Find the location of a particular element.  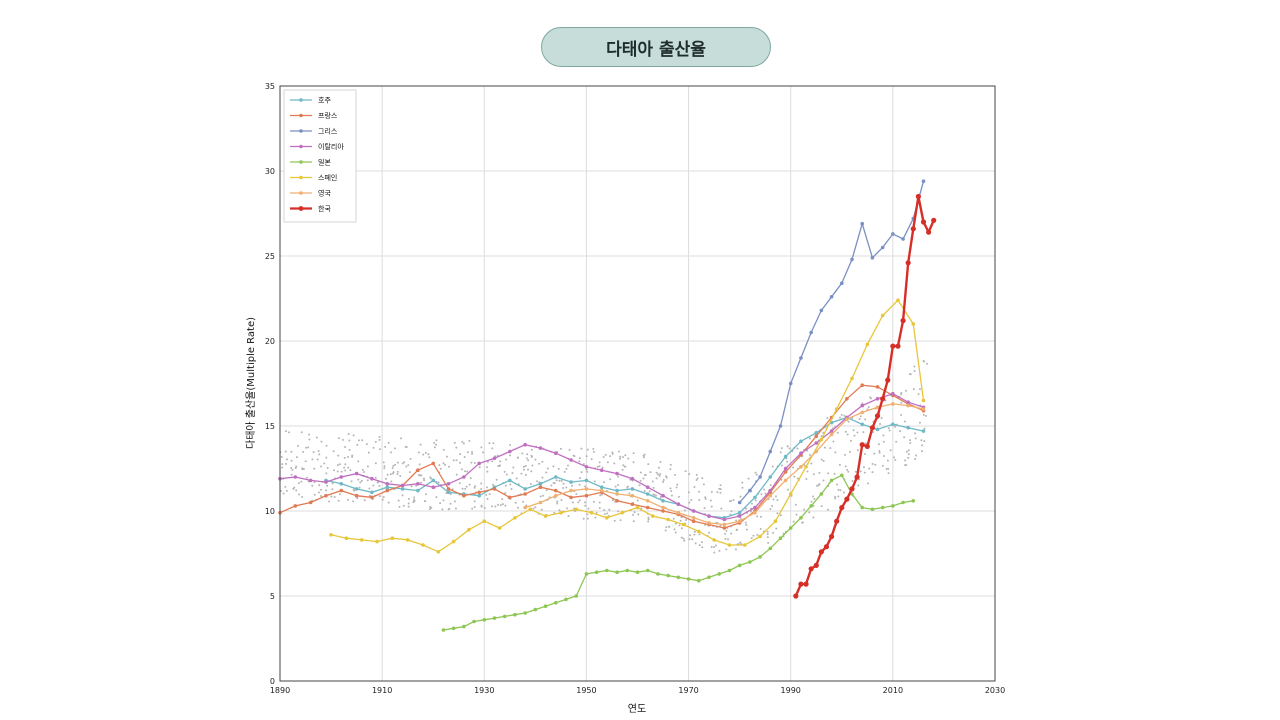

series-line is located at coordinates (832, 342).